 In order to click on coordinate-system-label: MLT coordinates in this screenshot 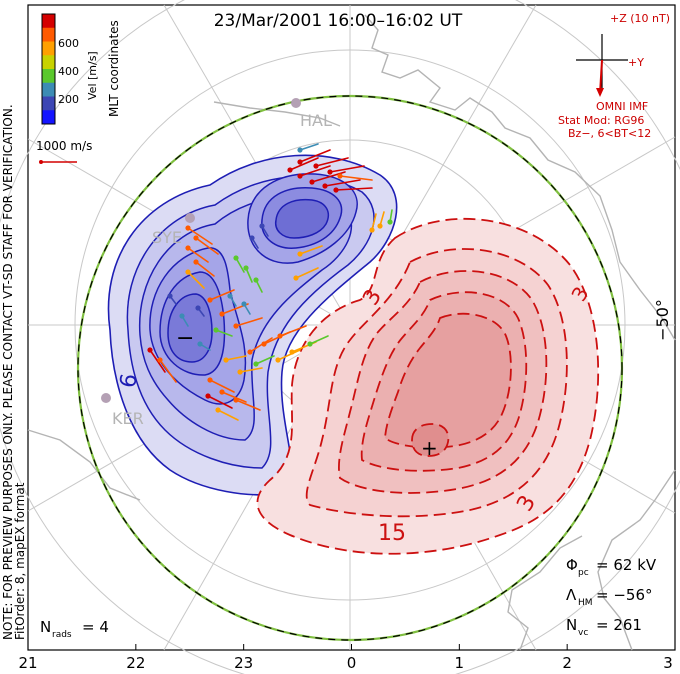, I will do `click(114, 68)`.